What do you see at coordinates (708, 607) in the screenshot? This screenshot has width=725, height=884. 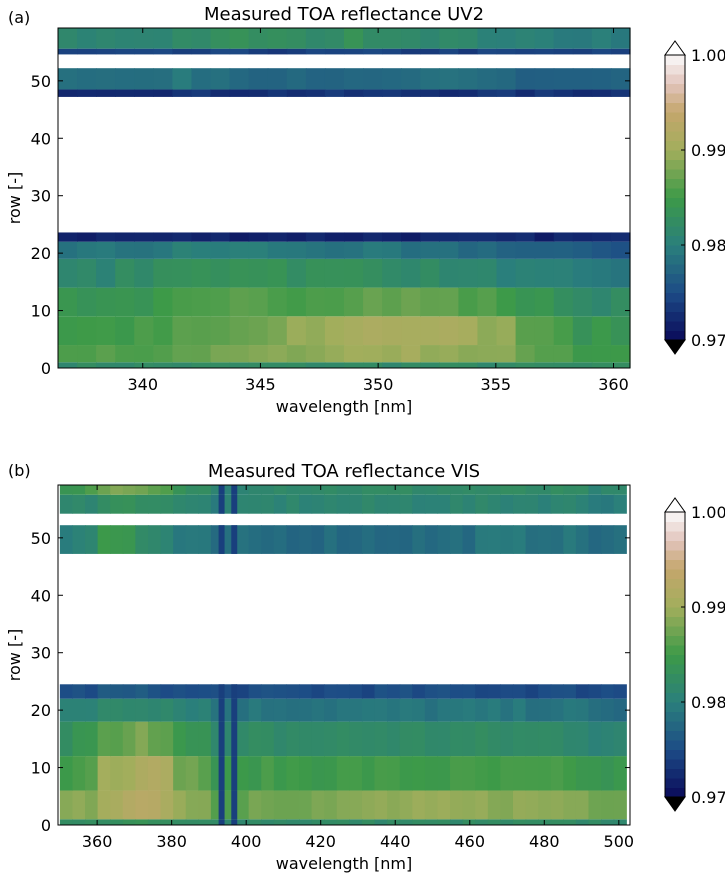 I see `colorbar-tick-label: 0.99` at bounding box center [708, 607].